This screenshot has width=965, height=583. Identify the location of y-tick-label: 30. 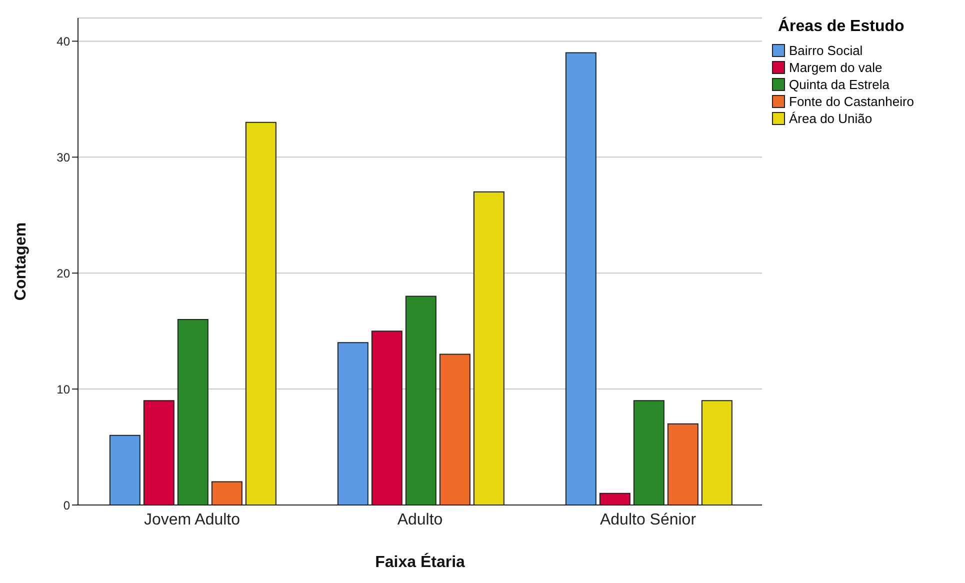
(63, 157).